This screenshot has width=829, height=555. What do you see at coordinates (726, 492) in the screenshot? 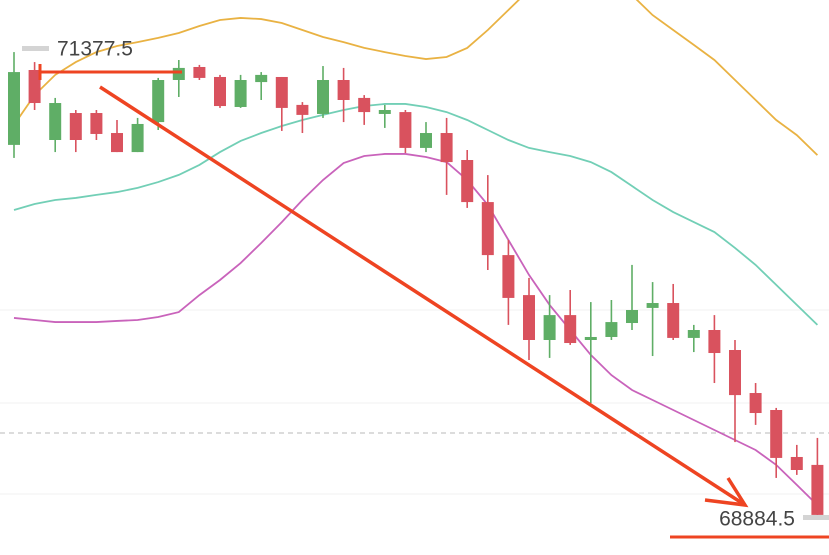
I see `annotation-arrow-head` at bounding box center [726, 492].